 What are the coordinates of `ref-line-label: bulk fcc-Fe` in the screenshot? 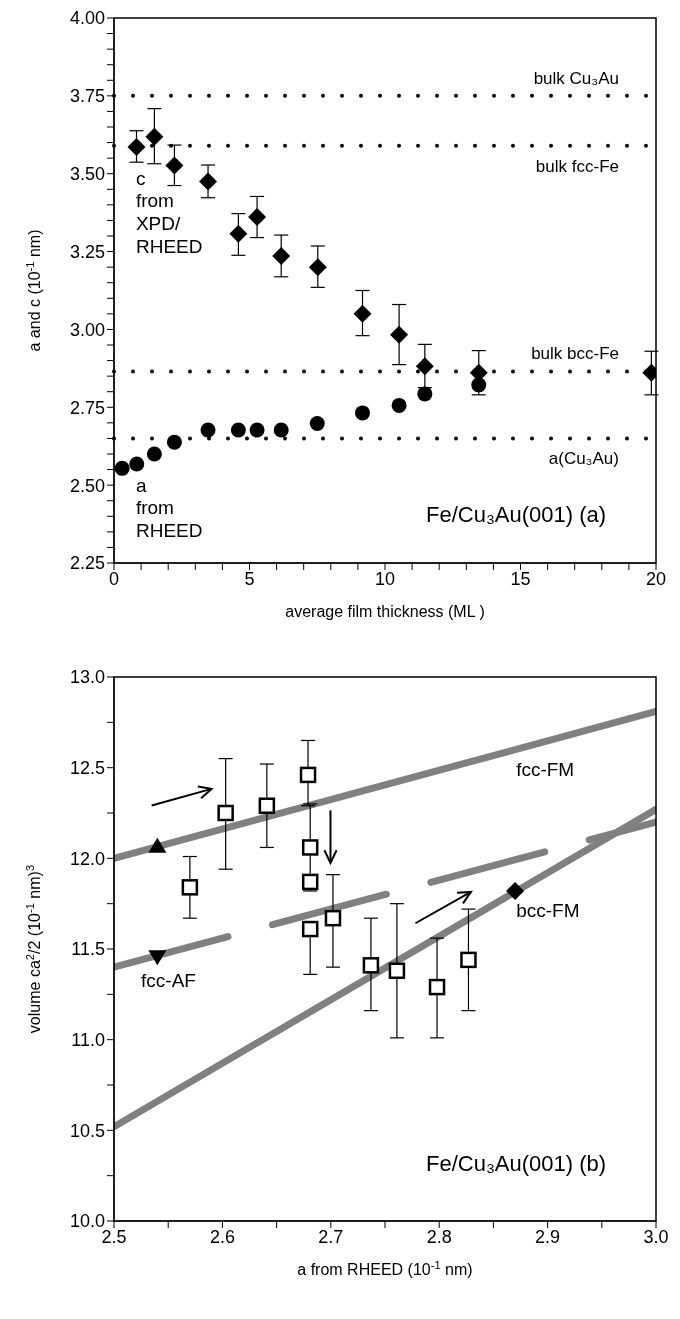 It's located at (577, 166).